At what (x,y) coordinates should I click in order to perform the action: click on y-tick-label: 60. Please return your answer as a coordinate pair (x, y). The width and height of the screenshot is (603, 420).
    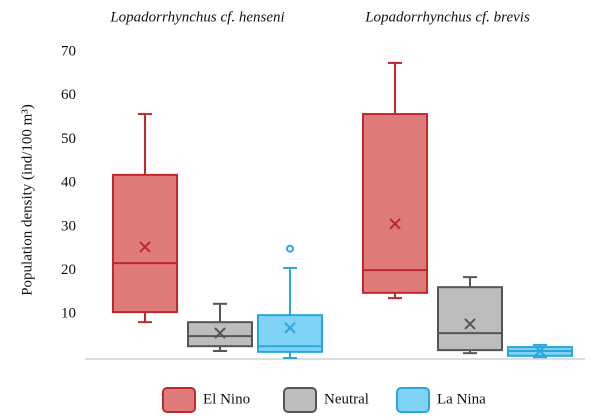
    Looking at the image, I should click on (68, 95).